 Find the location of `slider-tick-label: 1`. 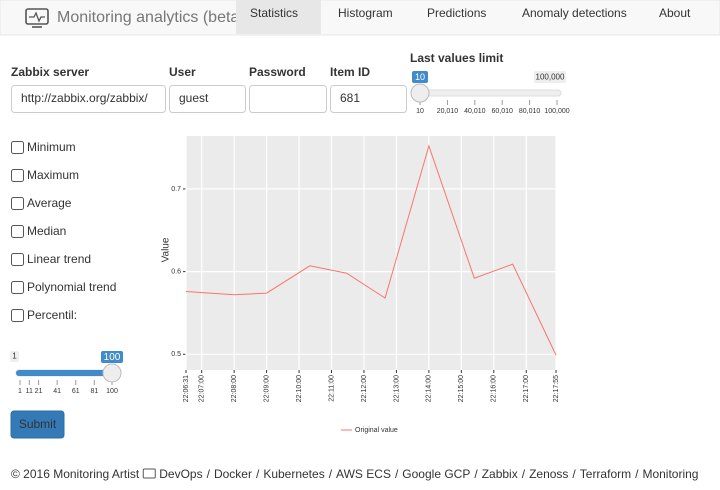

slider-tick-label: 1 is located at coordinates (20, 391).